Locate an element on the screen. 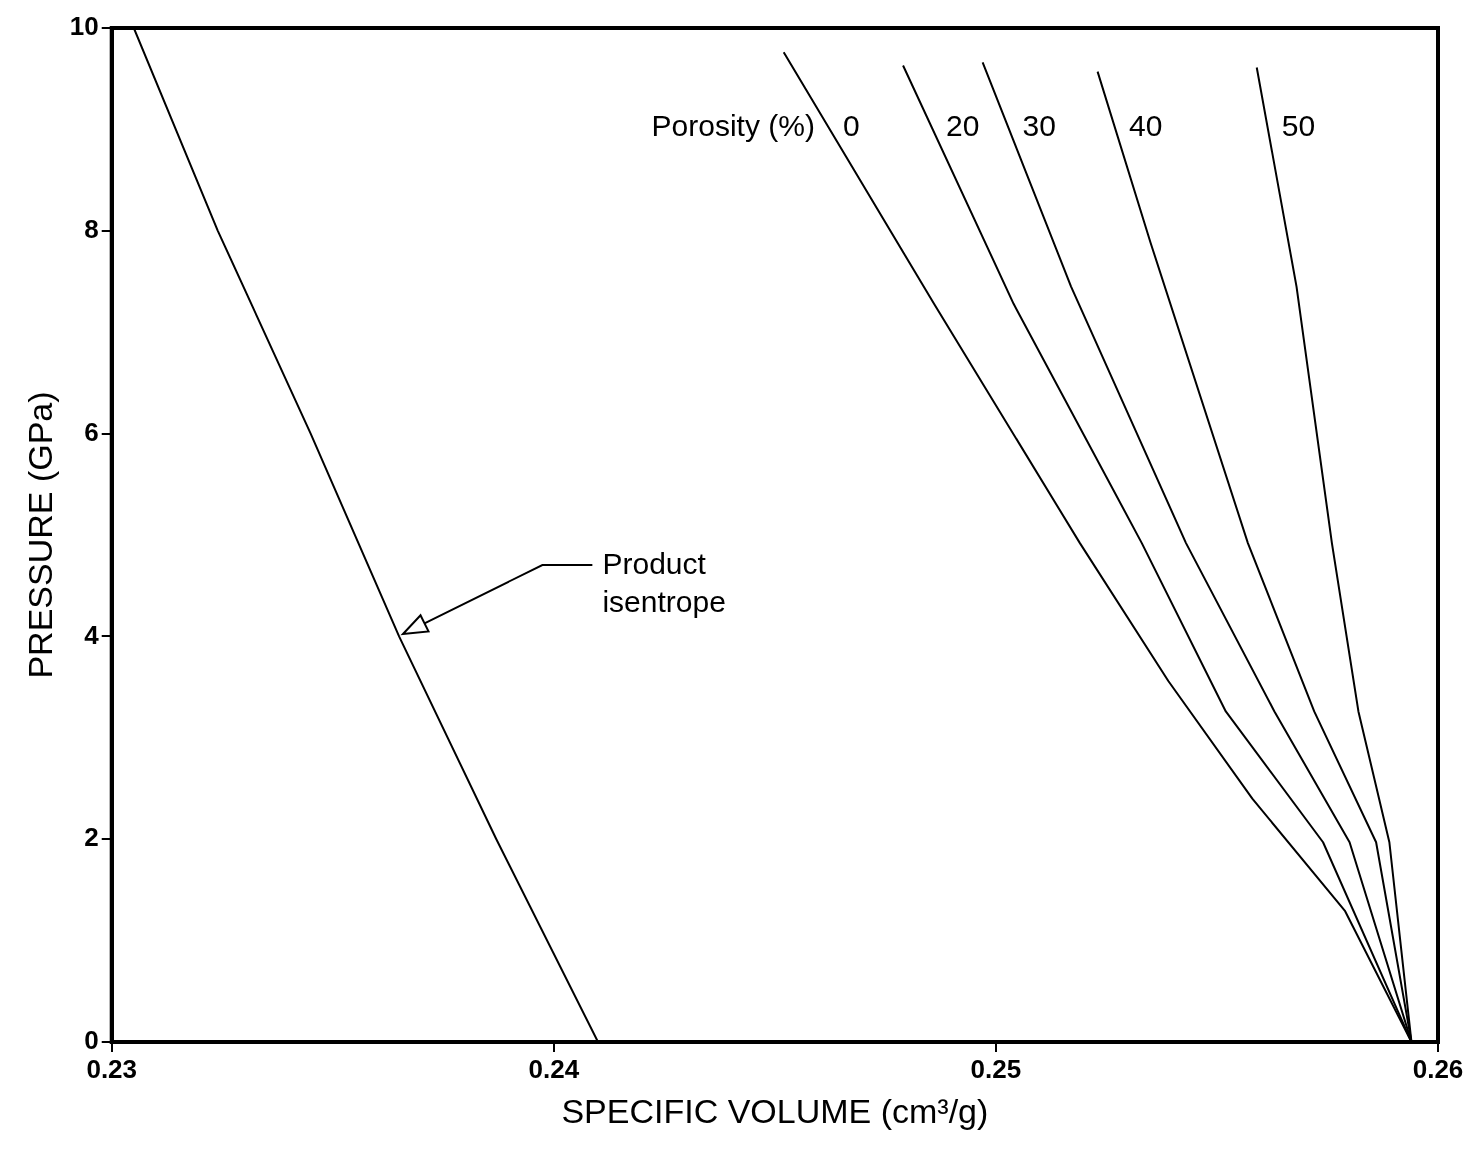 This screenshot has width=1484, height=1164. series-label: 30 is located at coordinates (1039, 126).